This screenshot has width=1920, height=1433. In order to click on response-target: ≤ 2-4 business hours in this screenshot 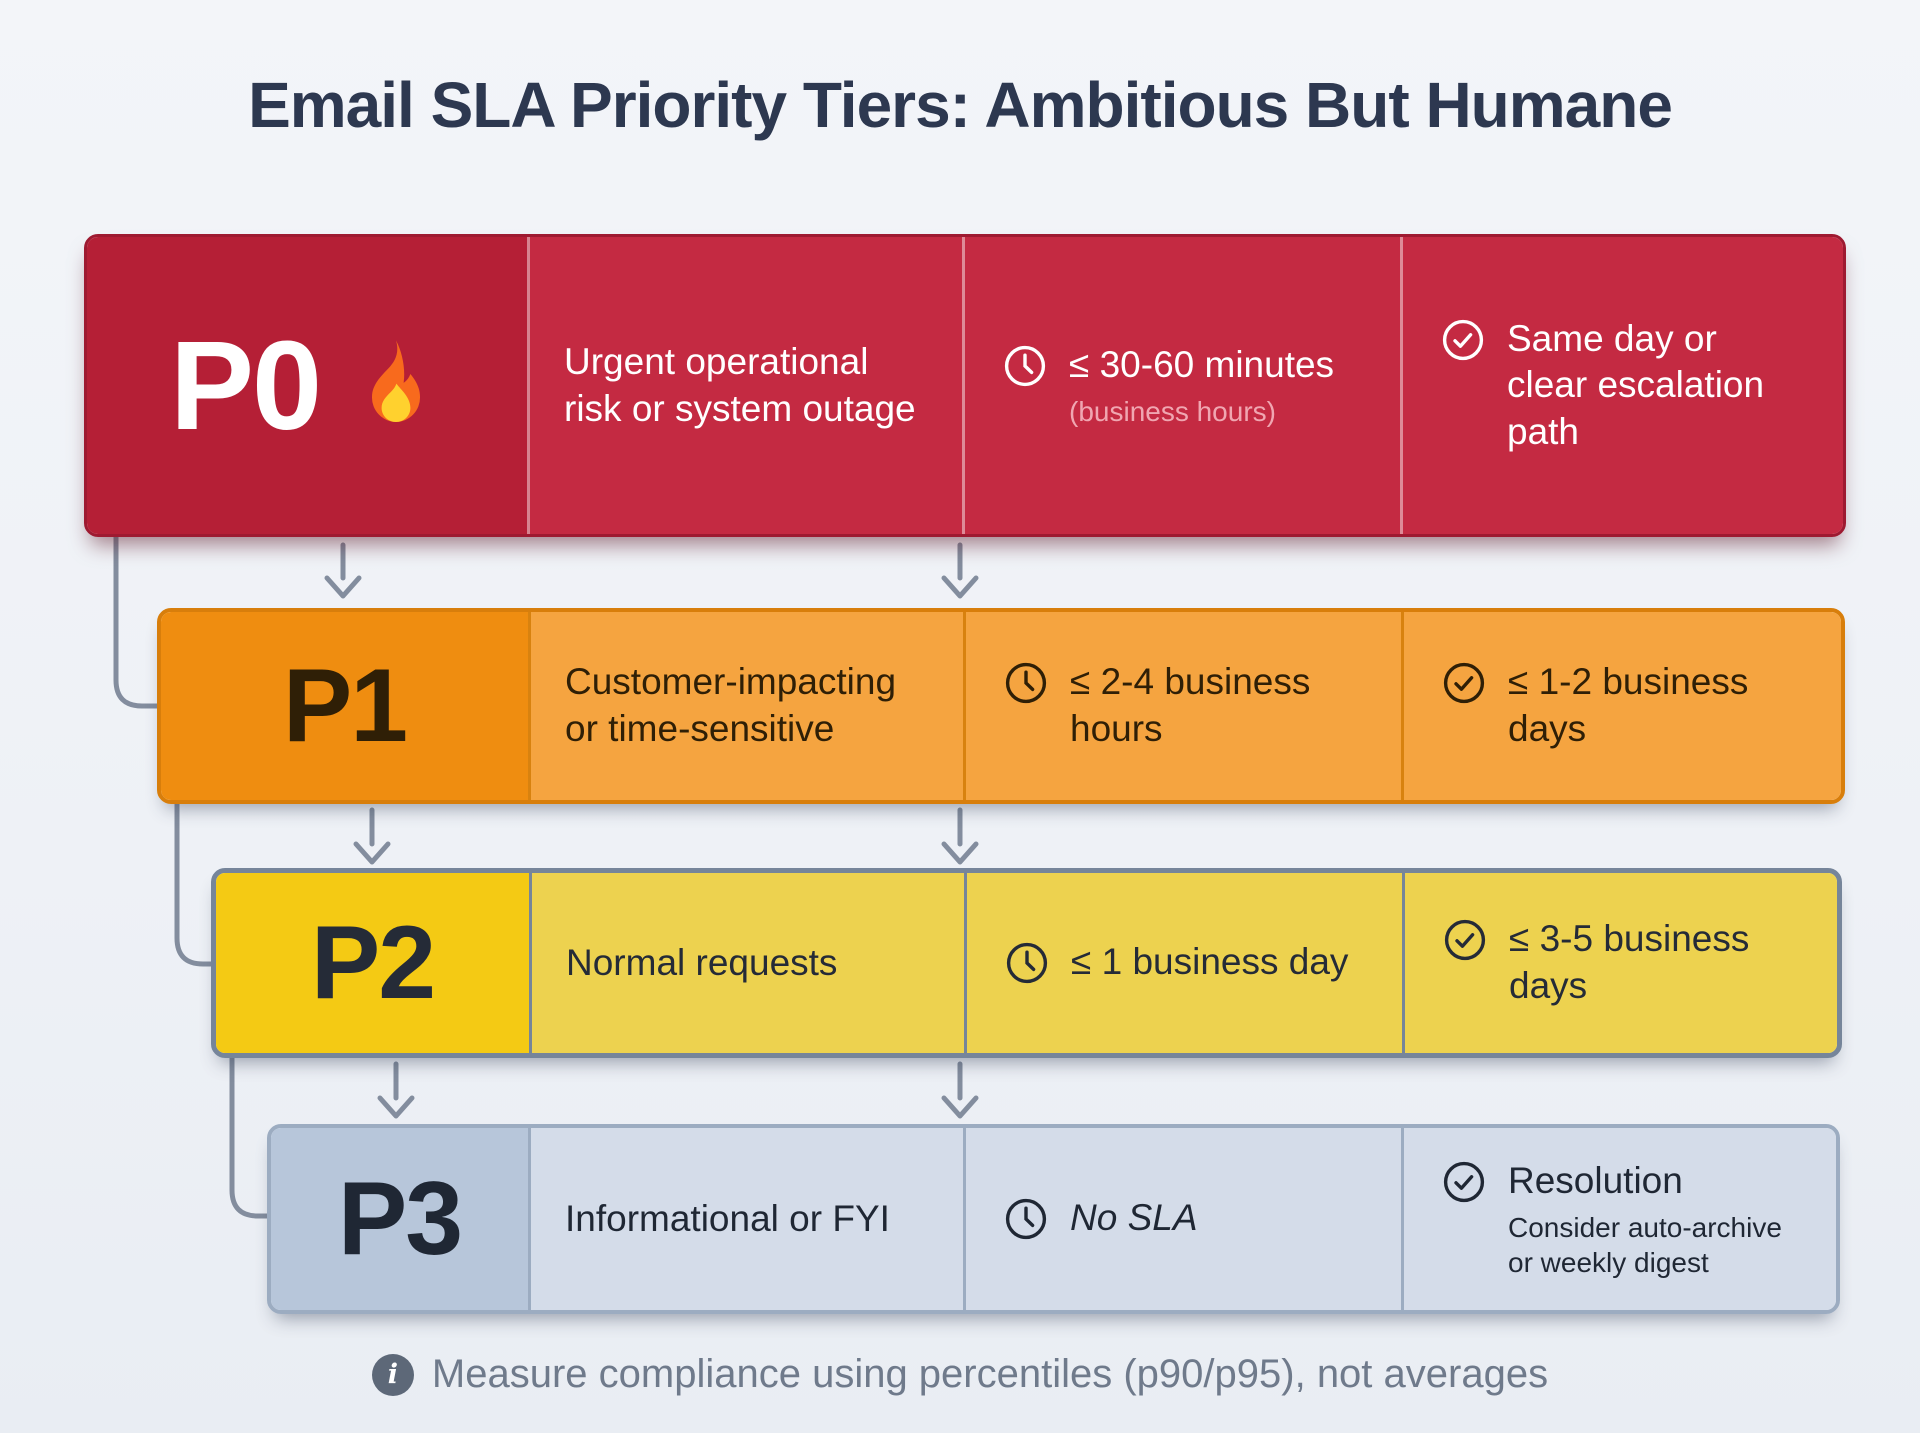, I will do `click(1190, 705)`.